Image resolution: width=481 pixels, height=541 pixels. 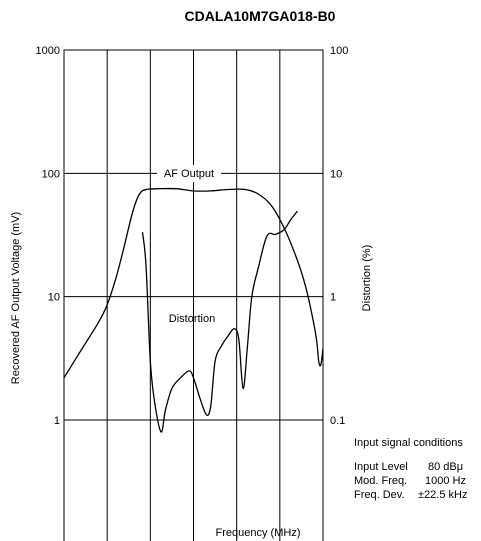 I want to click on y2-axis-label: Distortion (%), so click(x=367, y=278).